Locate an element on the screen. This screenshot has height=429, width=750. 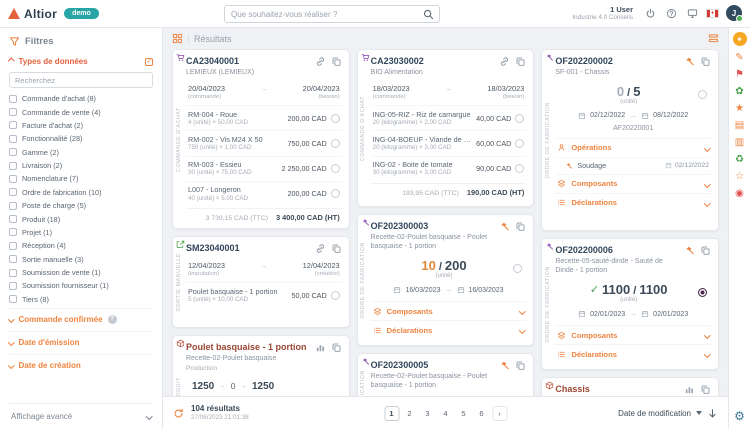
refresh-button is located at coordinates (178, 413).